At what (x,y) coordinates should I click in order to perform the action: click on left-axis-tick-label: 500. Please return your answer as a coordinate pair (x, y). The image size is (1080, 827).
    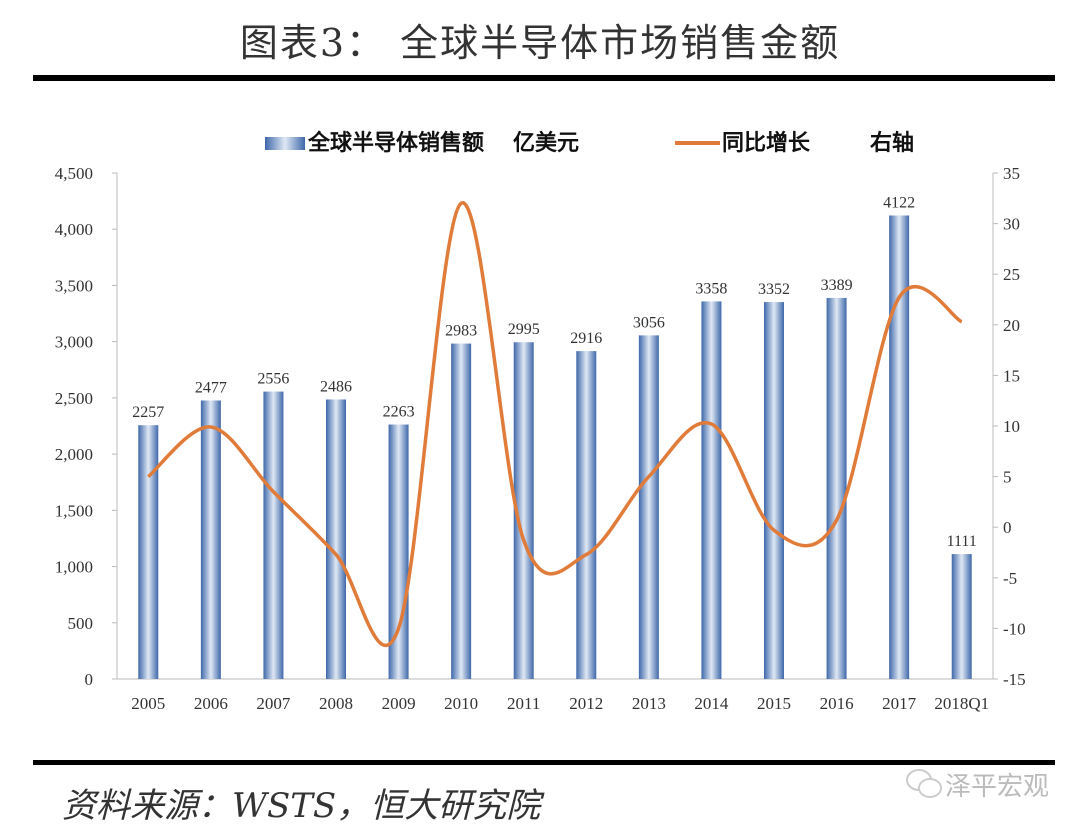
    Looking at the image, I should click on (81, 623).